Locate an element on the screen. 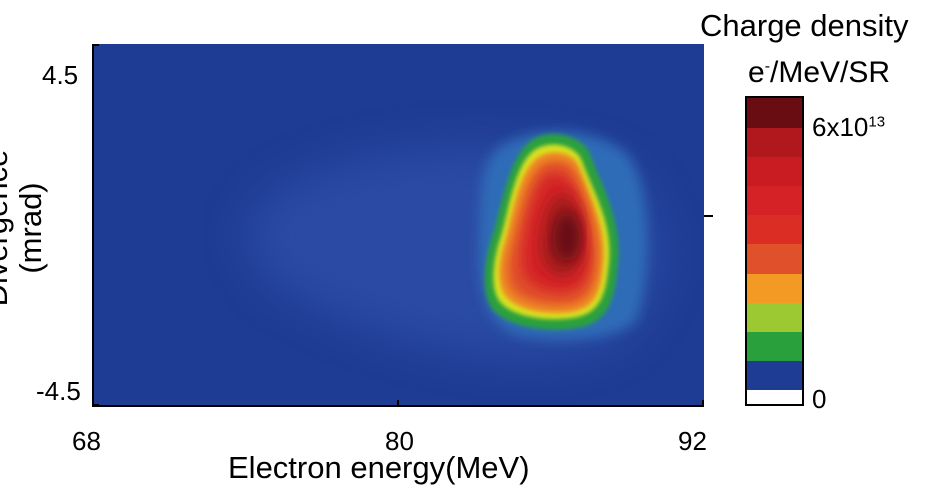  x-axis-label-main: Electron energy is located at coordinates (337, 467).